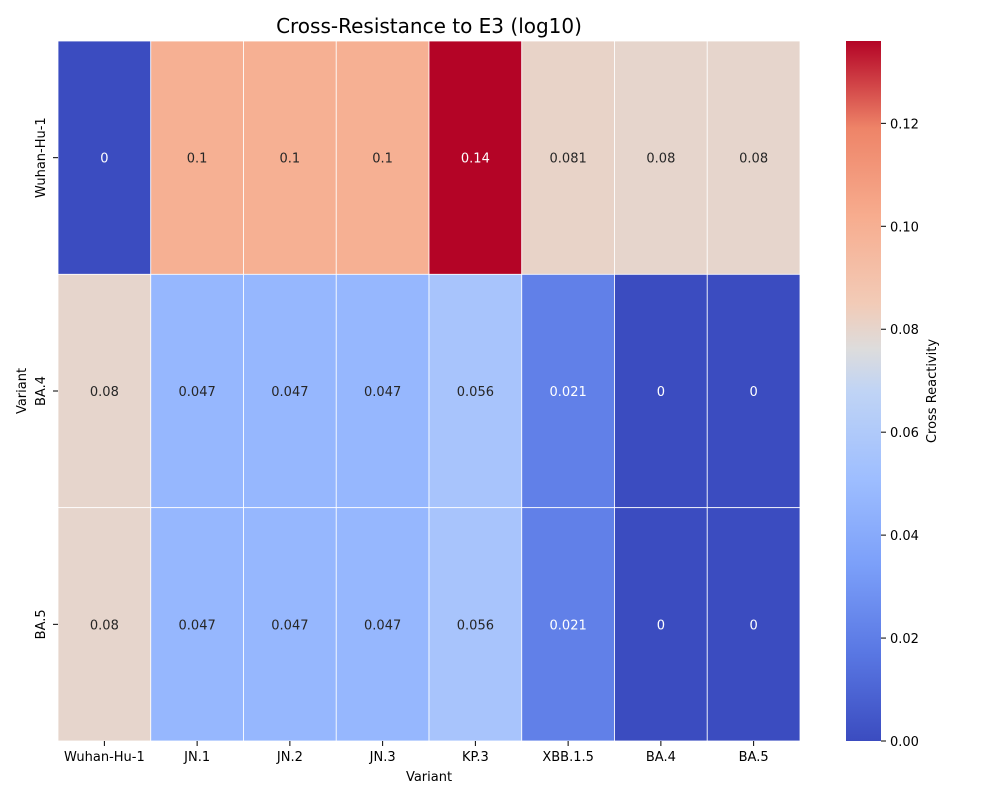 This screenshot has width=1000, height=804. What do you see at coordinates (904, 742) in the screenshot?
I see `colorbar-tick-label: 0.00` at bounding box center [904, 742].